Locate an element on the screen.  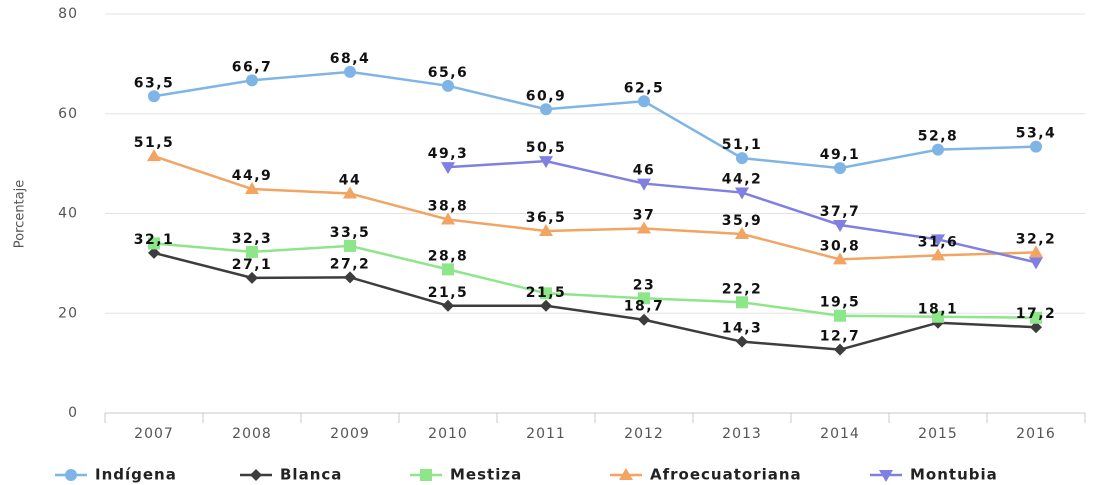
data-label: 32,3 is located at coordinates (252, 239).